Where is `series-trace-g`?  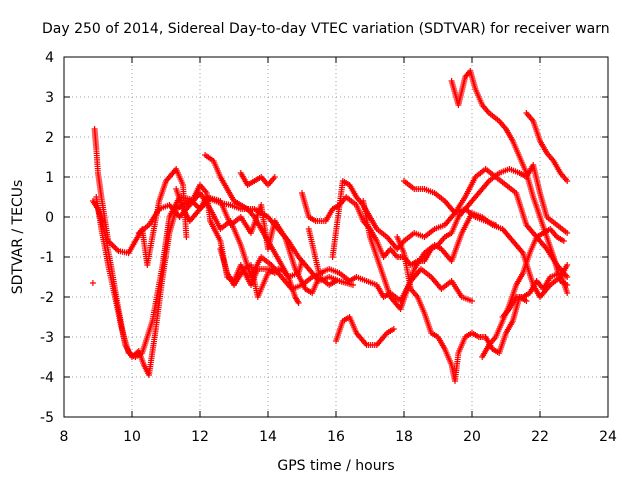 series-trace-g is located at coordinates (249, 273).